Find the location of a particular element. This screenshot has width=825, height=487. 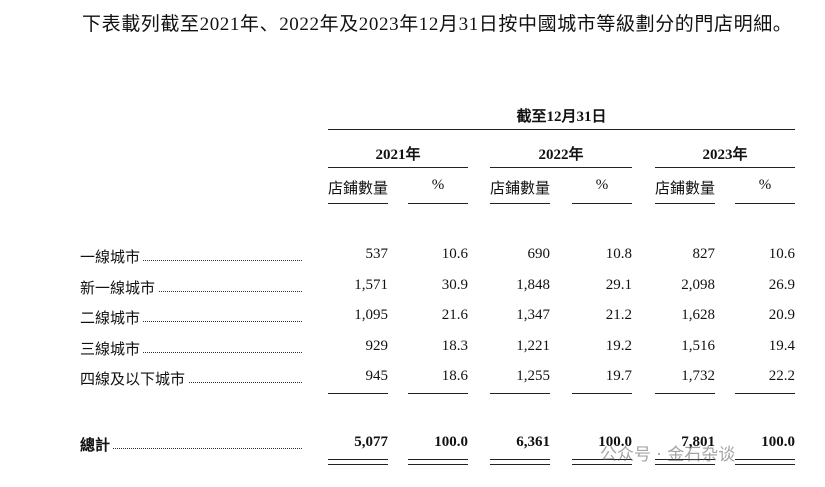

cell: 18.3 is located at coordinates (454, 345).